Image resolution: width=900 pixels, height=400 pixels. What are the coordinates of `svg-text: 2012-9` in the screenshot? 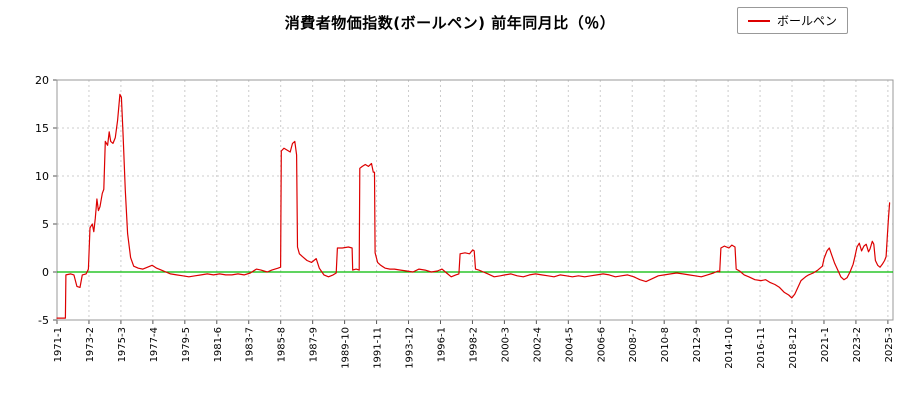 It's located at (697, 344).